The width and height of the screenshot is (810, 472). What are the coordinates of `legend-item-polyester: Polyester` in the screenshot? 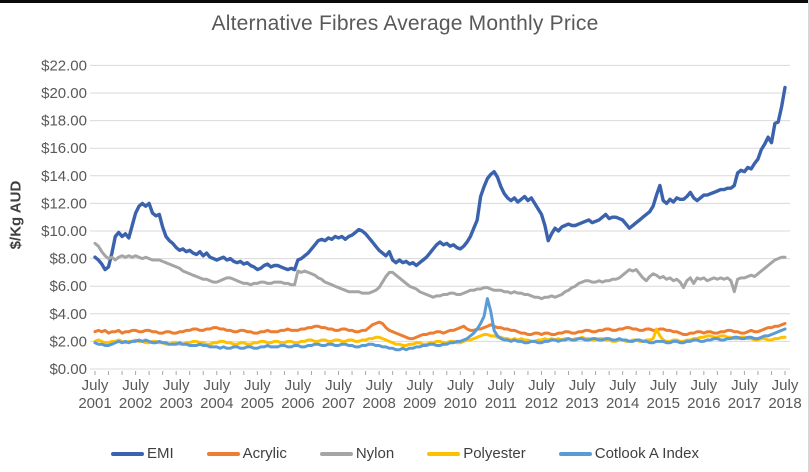 It's located at (476, 453).